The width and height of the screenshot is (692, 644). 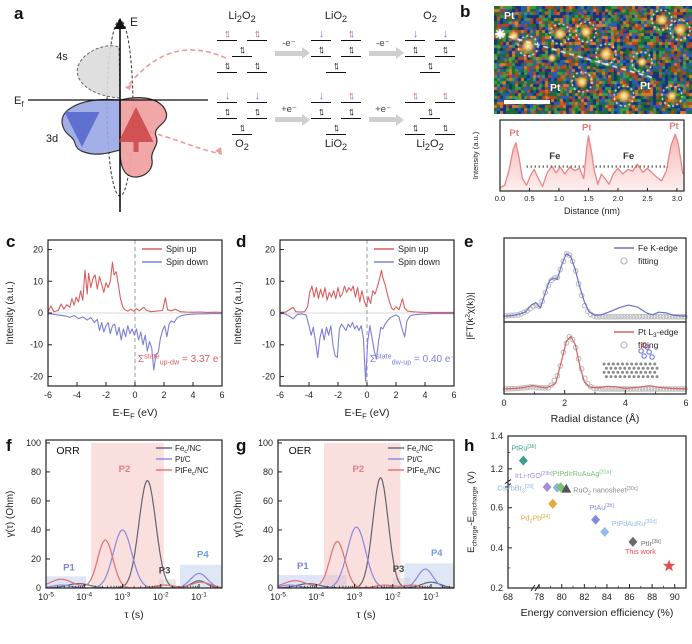 What do you see at coordinates (554, 156) in the screenshot?
I see `peak-label: Fe` at bounding box center [554, 156].